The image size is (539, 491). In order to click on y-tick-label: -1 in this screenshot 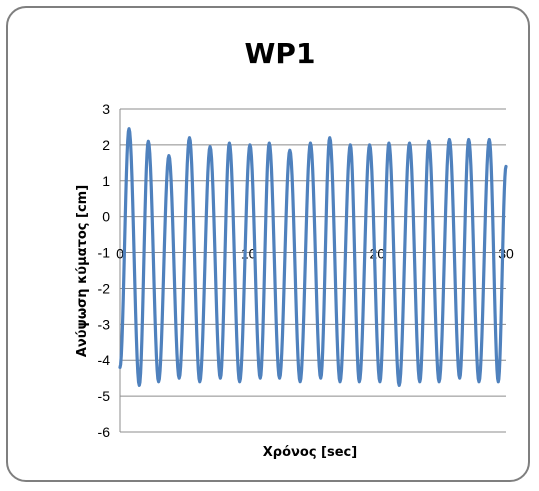, I will do `click(104, 253)`.